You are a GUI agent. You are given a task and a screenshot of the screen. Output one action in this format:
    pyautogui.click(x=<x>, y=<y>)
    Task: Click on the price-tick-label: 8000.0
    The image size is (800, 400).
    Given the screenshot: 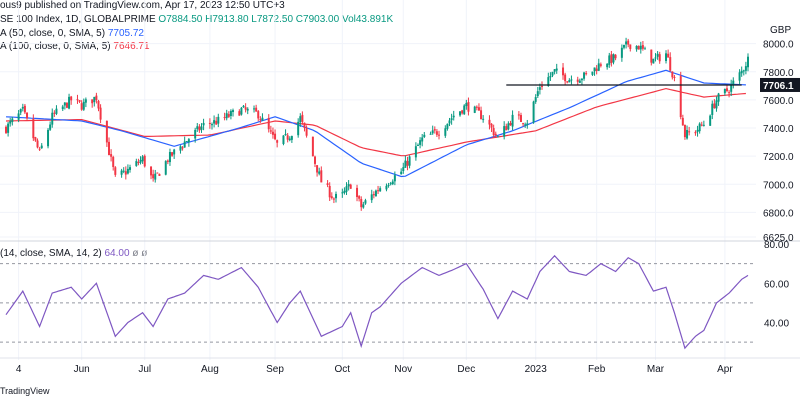 What is the action you would take?
    pyautogui.click(x=778, y=45)
    